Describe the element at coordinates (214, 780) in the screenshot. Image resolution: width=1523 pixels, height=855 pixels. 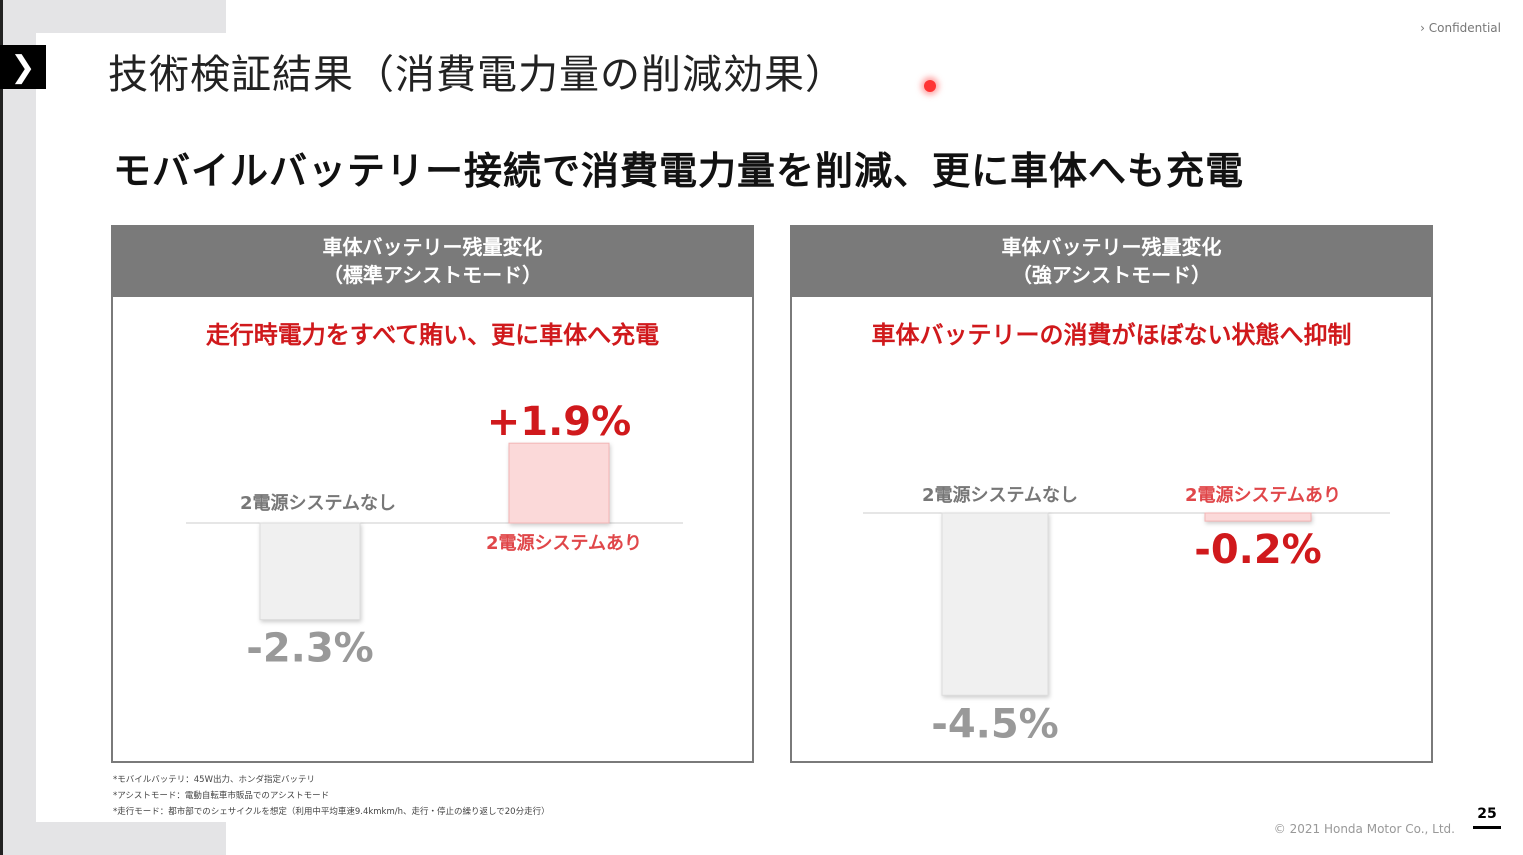
I see `footnote: *モバイルバッテリ：45W出力、ホンダ指定バッテリ` at that location.